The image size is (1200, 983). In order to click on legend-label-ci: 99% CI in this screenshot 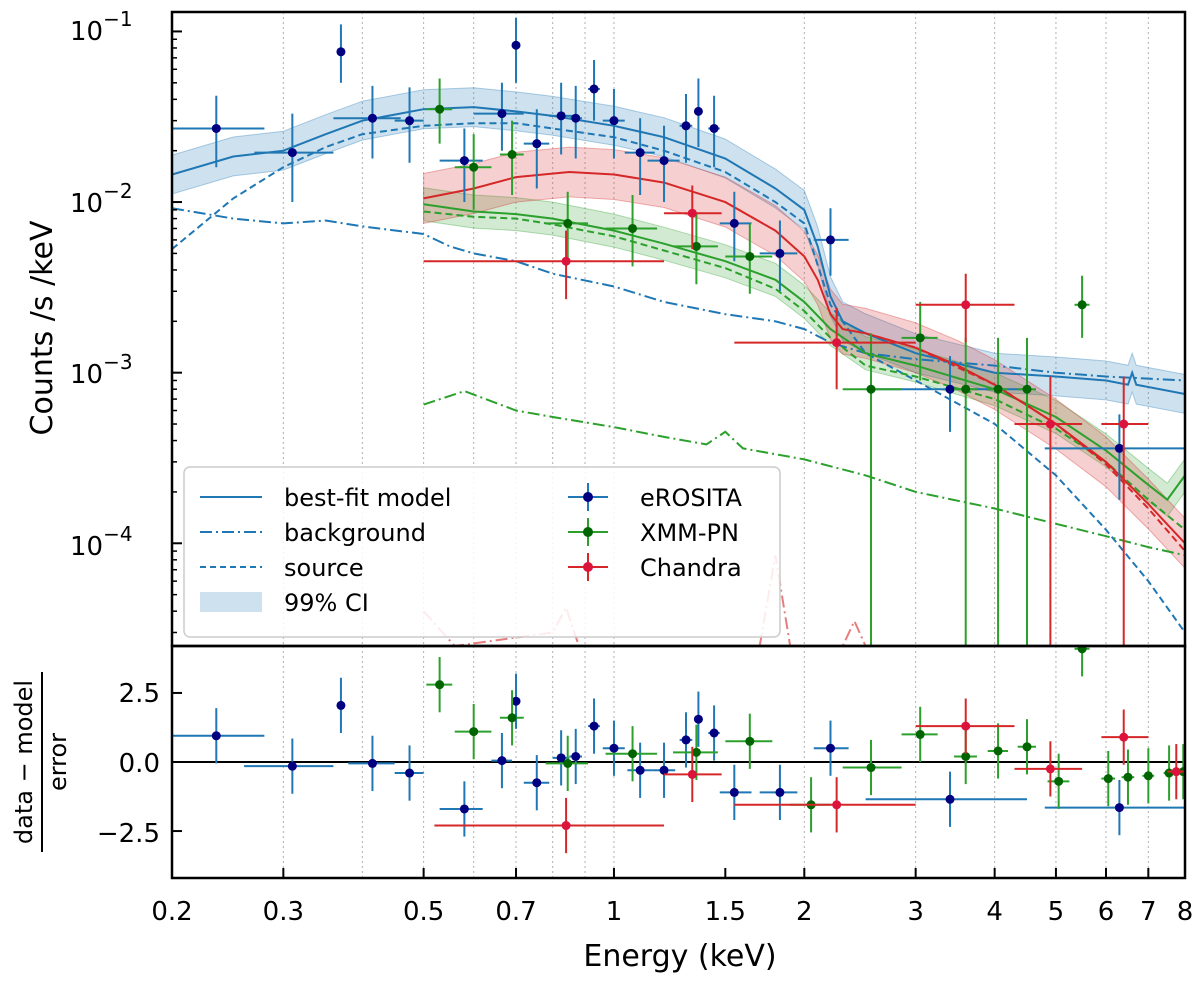, I will do `click(326, 603)`.